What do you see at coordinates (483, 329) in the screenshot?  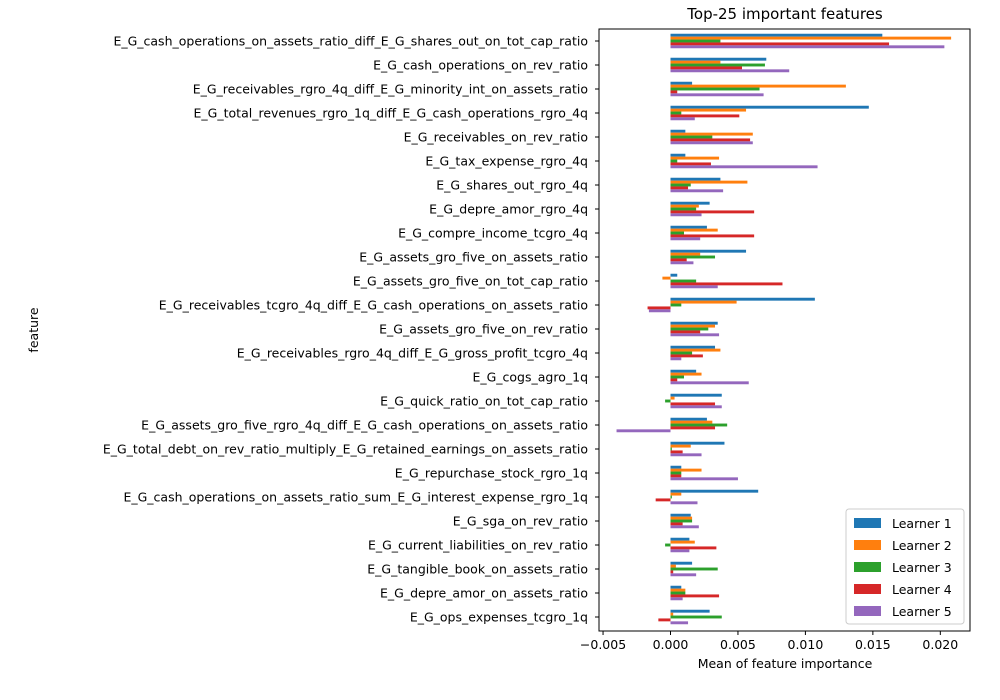 I see `y-tick-label: E_G_assets_gro_five_on_rev_ratio` at bounding box center [483, 329].